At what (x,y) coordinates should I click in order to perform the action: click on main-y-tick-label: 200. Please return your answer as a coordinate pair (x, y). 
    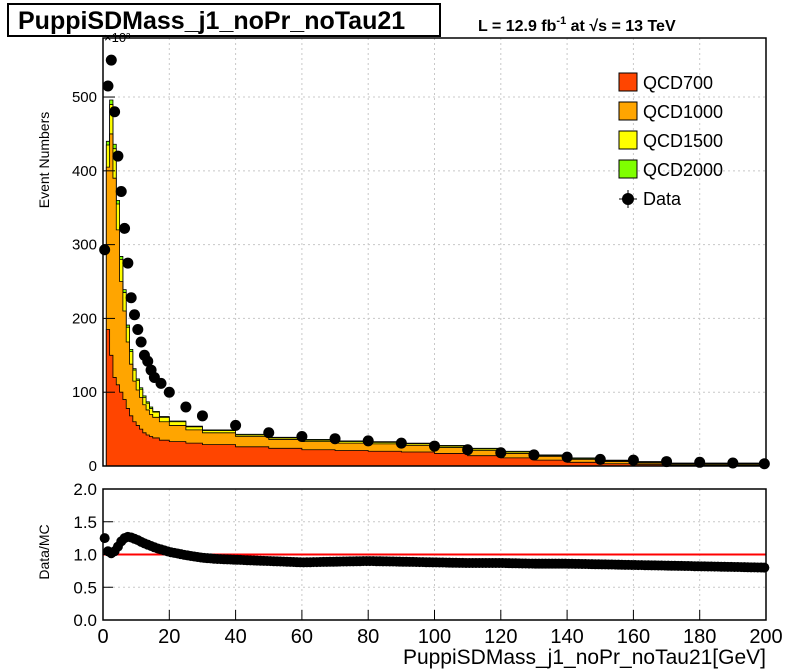
    Looking at the image, I should click on (84, 318).